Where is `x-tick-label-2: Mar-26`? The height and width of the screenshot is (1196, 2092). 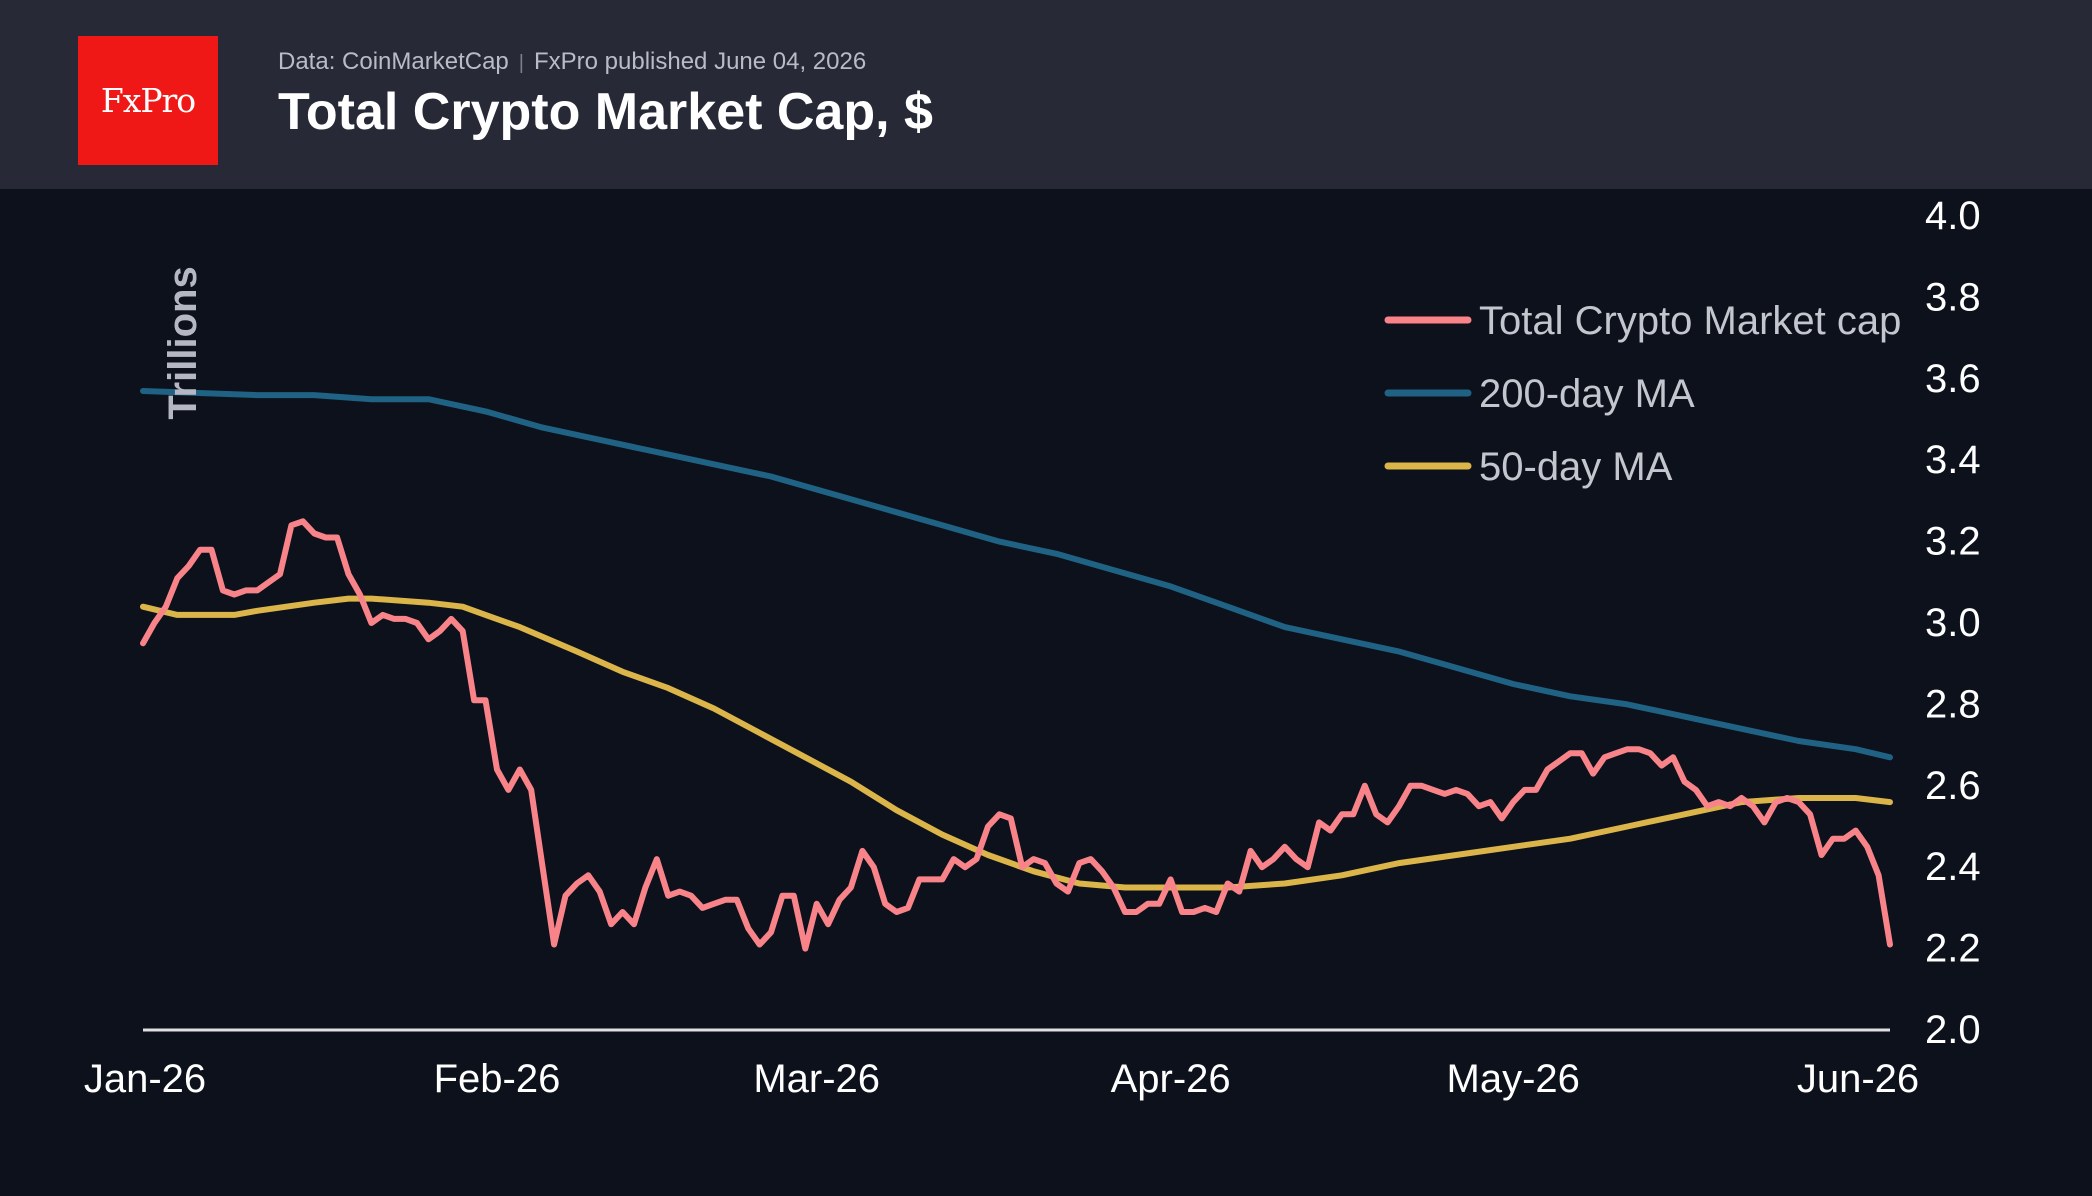 x-tick-label-2: Mar-26 is located at coordinates (816, 1079).